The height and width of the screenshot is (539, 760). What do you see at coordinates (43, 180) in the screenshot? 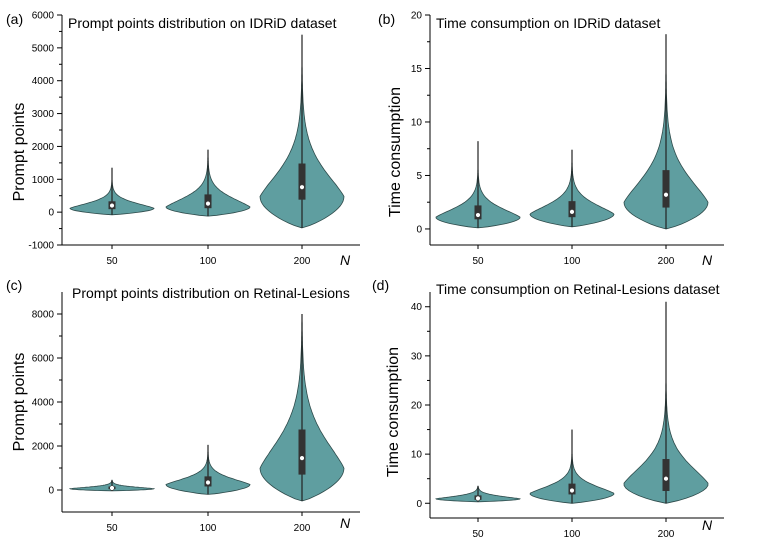
I see `y-tick-label: 1000` at bounding box center [43, 180].